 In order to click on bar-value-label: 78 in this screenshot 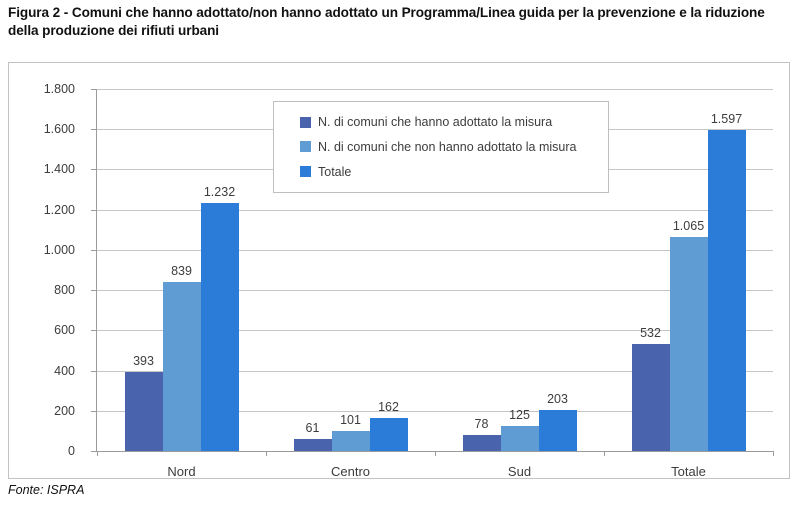, I will do `click(481, 424)`.